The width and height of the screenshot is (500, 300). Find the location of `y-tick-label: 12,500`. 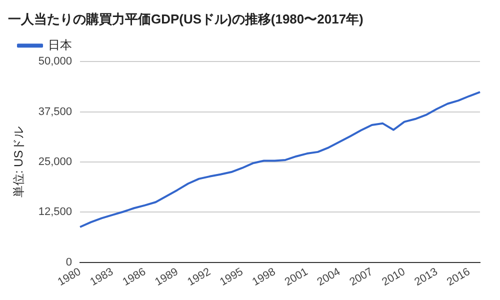

y-tick-label: 12,500 is located at coordinates (55, 212).